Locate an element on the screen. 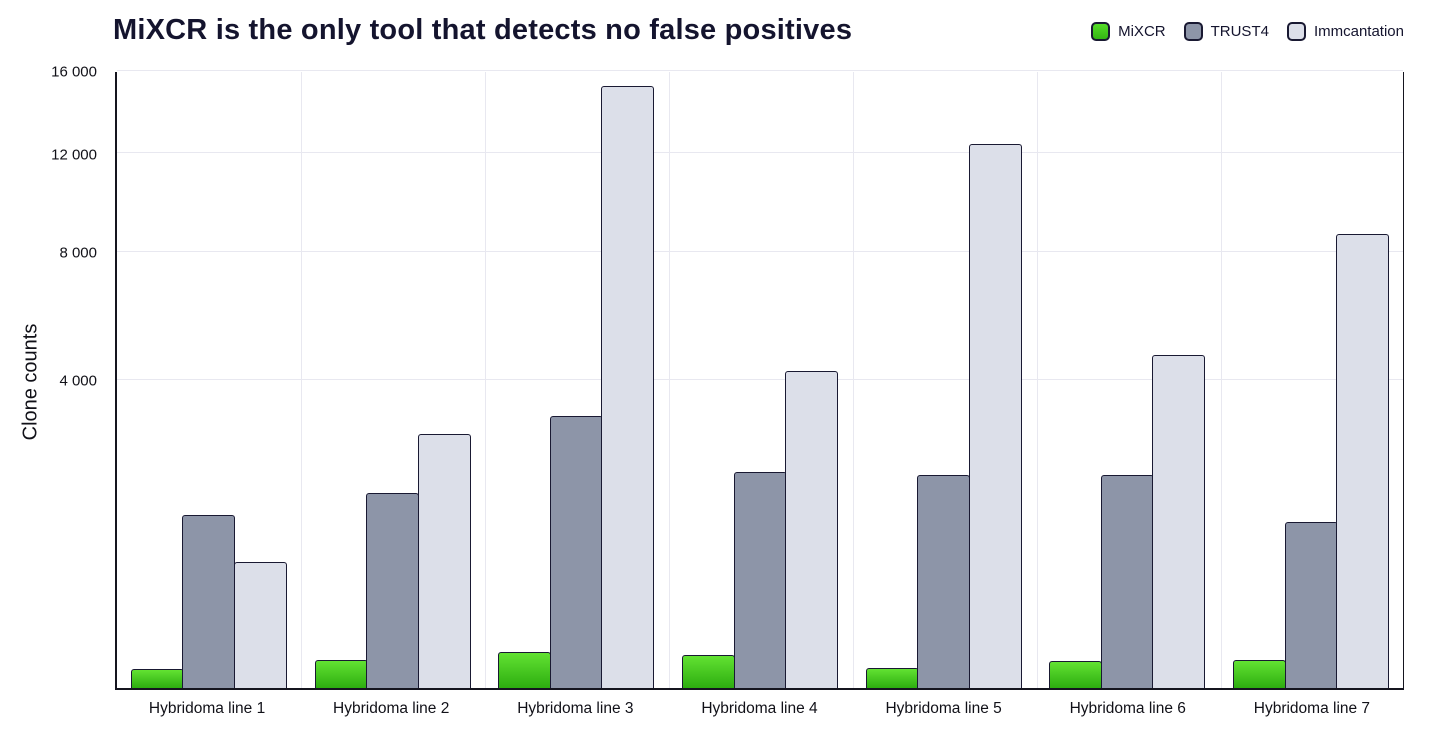  legend-label: Immcantation is located at coordinates (1358, 31).